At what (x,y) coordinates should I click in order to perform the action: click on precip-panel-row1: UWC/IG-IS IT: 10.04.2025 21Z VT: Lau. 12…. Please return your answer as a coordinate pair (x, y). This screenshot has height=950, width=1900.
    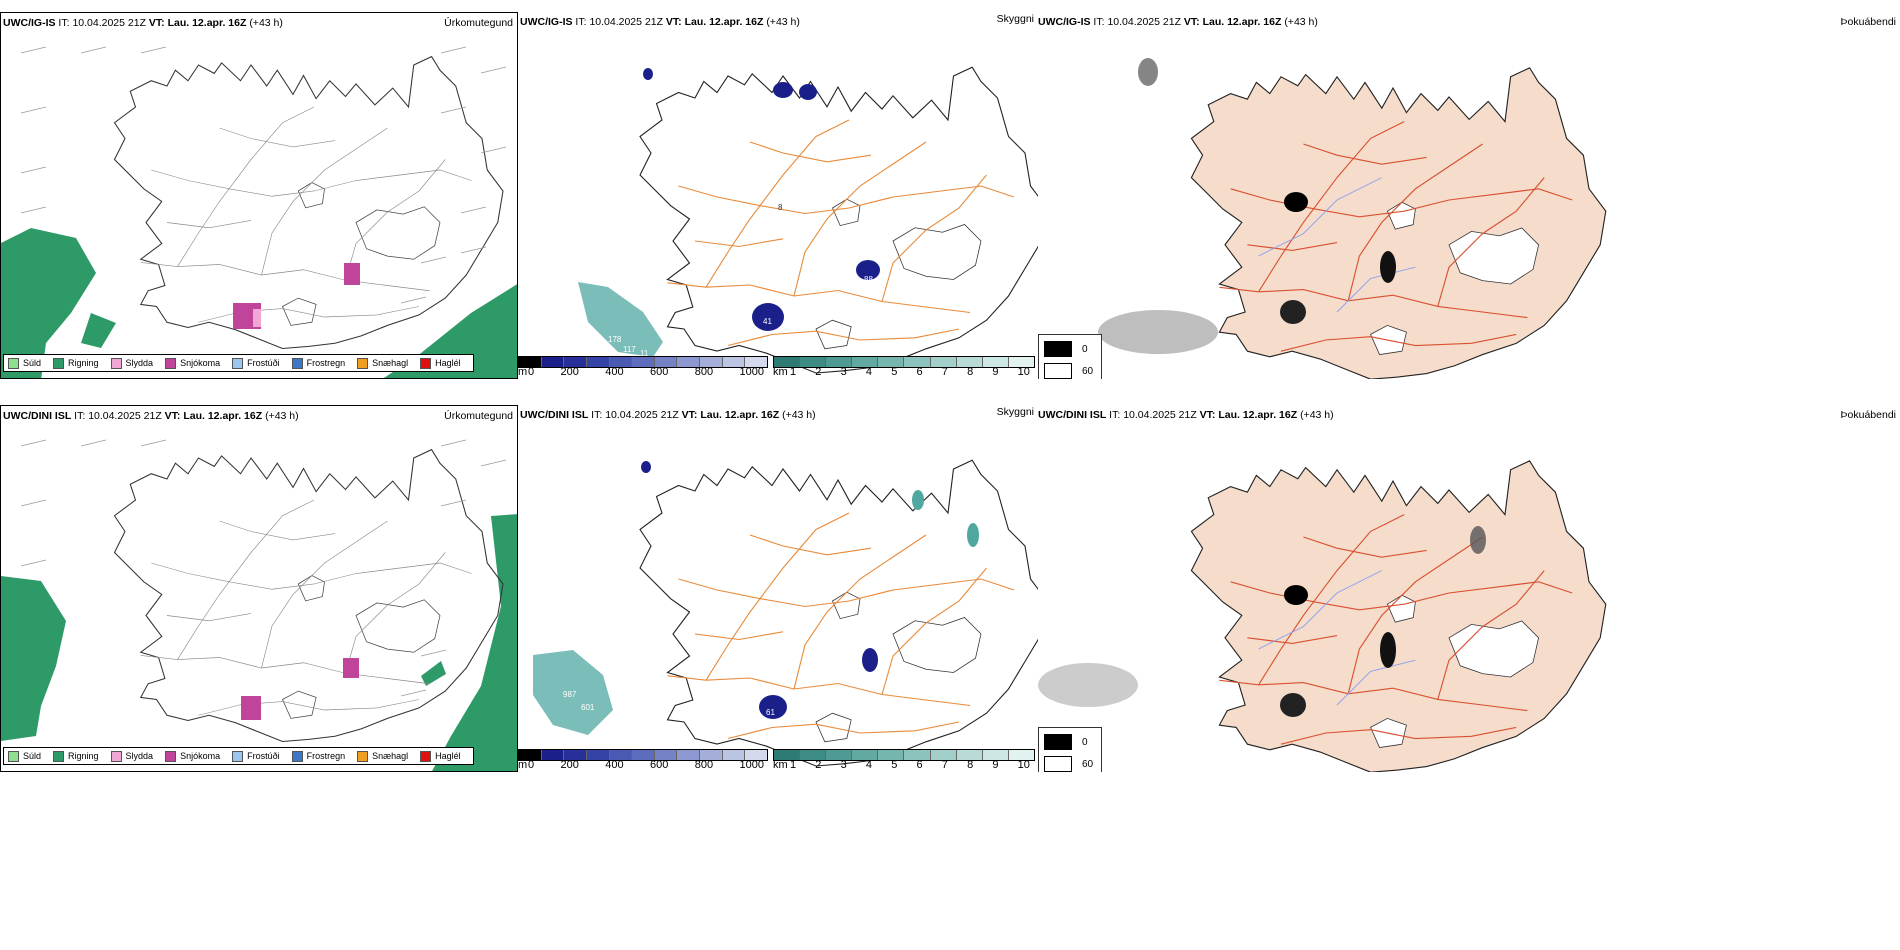
    Looking at the image, I should click on (259, 195).